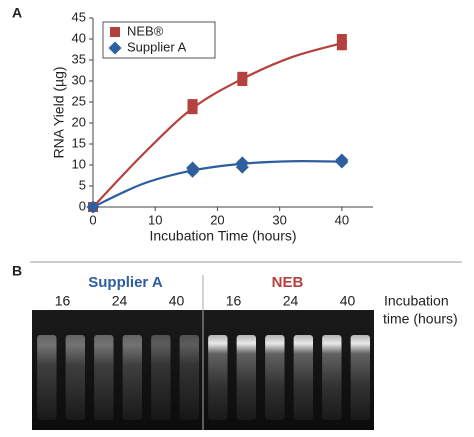  Describe the element at coordinates (416, 301) in the screenshot. I see `lane-axis-label: Incubation` at that location.